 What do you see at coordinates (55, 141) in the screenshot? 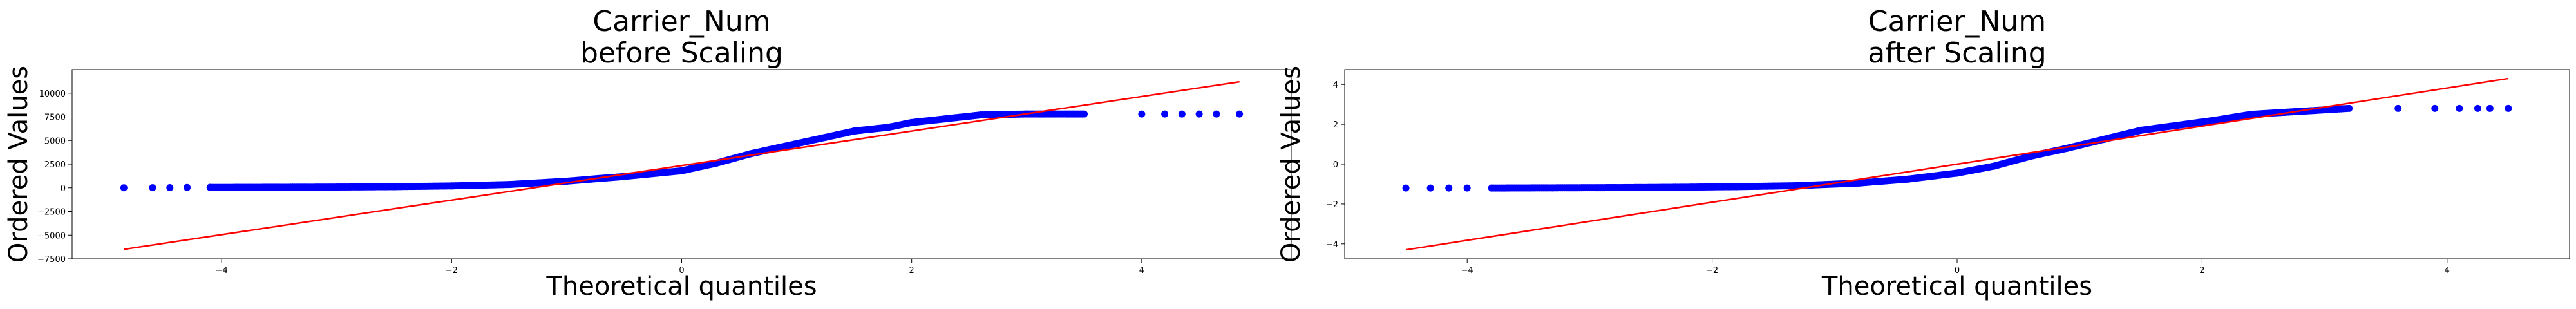
I see `y-tick-label: 5000` at bounding box center [55, 141].